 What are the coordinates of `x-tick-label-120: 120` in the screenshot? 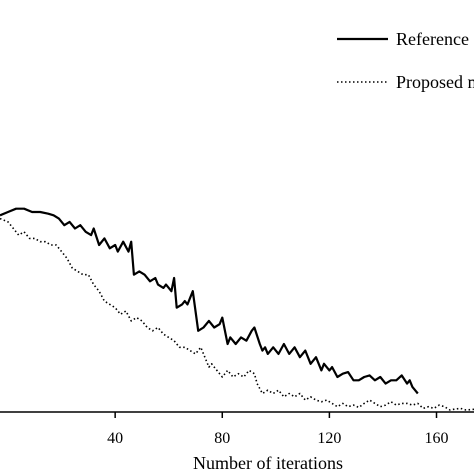 It's located at (329, 438).